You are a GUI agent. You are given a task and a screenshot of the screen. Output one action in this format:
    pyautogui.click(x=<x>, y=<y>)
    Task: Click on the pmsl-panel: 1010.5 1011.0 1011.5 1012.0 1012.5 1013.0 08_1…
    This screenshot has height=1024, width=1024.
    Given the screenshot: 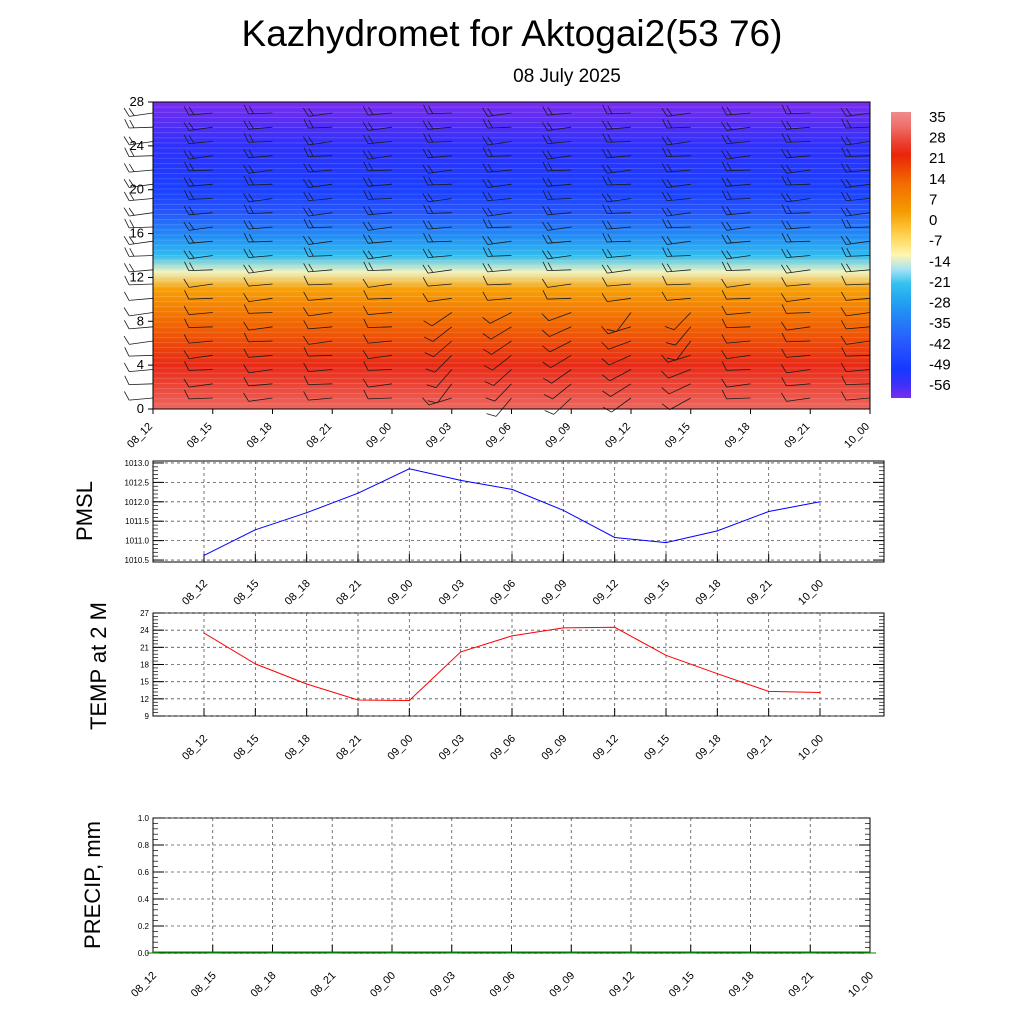 What is the action you would take?
    pyautogui.click(x=478, y=533)
    